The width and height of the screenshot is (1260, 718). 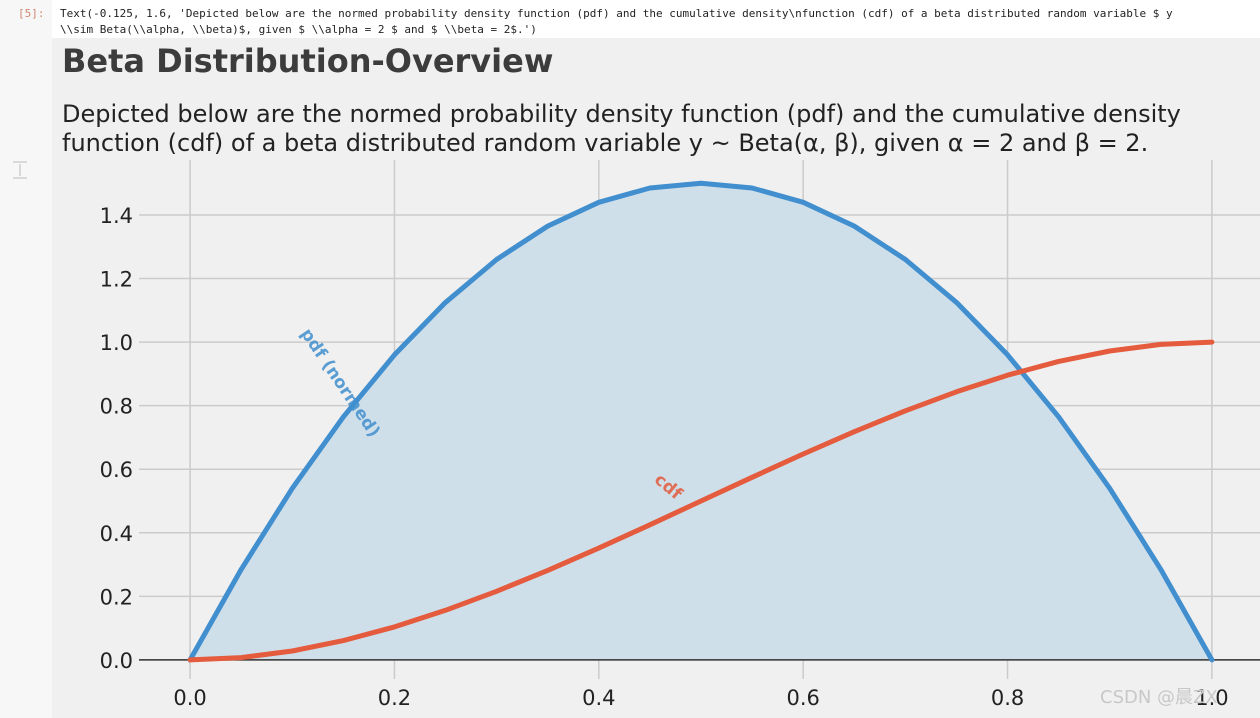 What do you see at coordinates (116, 216) in the screenshot?
I see `y-tick-label: 1.4` at bounding box center [116, 216].